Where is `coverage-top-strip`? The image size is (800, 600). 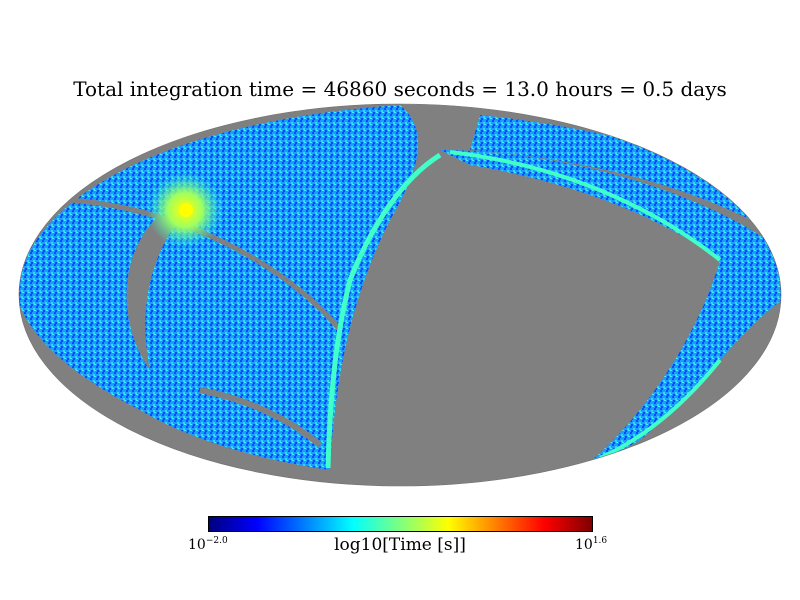
coverage-top-strip is located at coordinates (625, 175).